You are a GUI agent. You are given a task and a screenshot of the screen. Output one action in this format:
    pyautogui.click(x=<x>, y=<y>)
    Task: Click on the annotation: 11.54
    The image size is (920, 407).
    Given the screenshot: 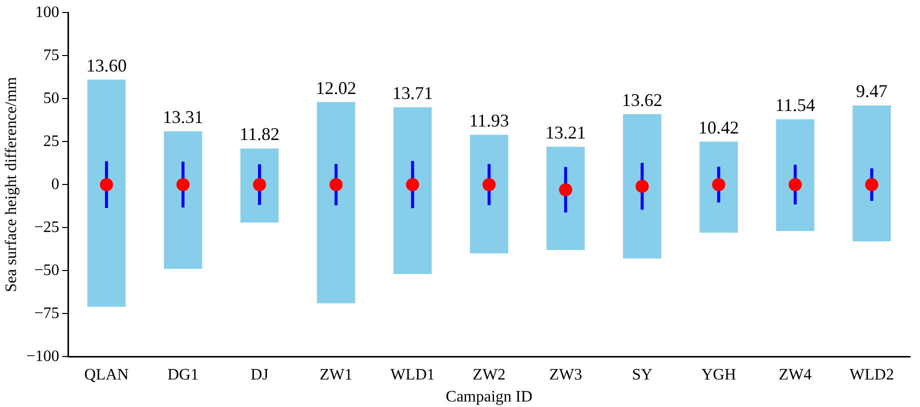 What is the action you would take?
    pyautogui.click(x=795, y=104)
    